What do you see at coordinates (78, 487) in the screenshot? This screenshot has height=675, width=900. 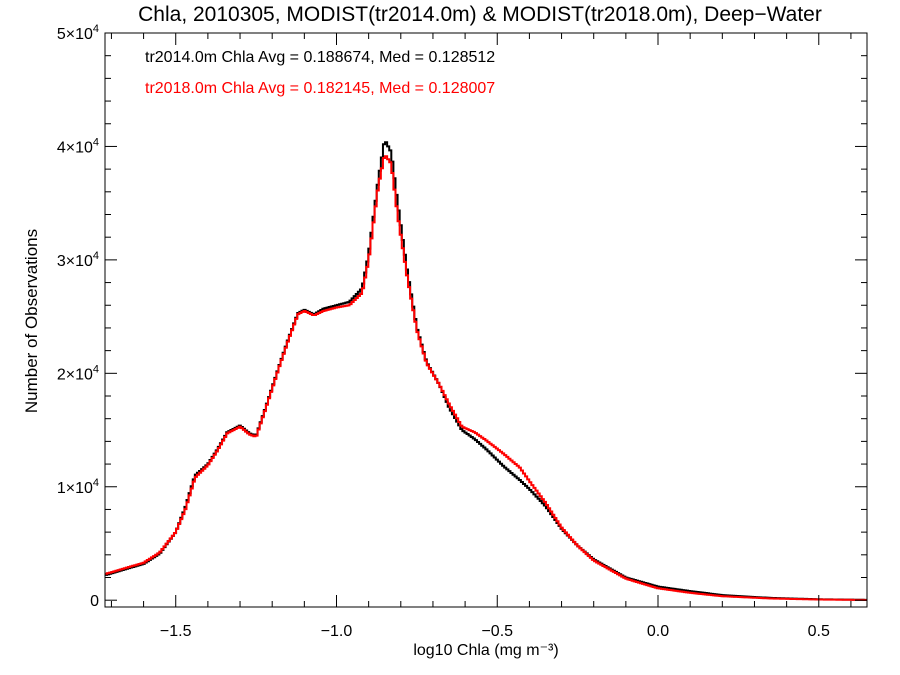 I see `y-tick-label: 1×10⁴` at bounding box center [78, 487].